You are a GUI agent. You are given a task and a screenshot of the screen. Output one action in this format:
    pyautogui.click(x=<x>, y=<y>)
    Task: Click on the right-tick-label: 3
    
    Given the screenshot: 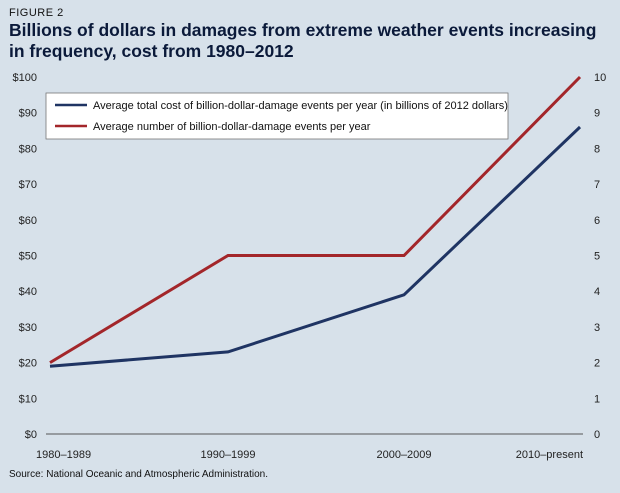 What is the action you would take?
    pyautogui.click(x=597, y=328)
    